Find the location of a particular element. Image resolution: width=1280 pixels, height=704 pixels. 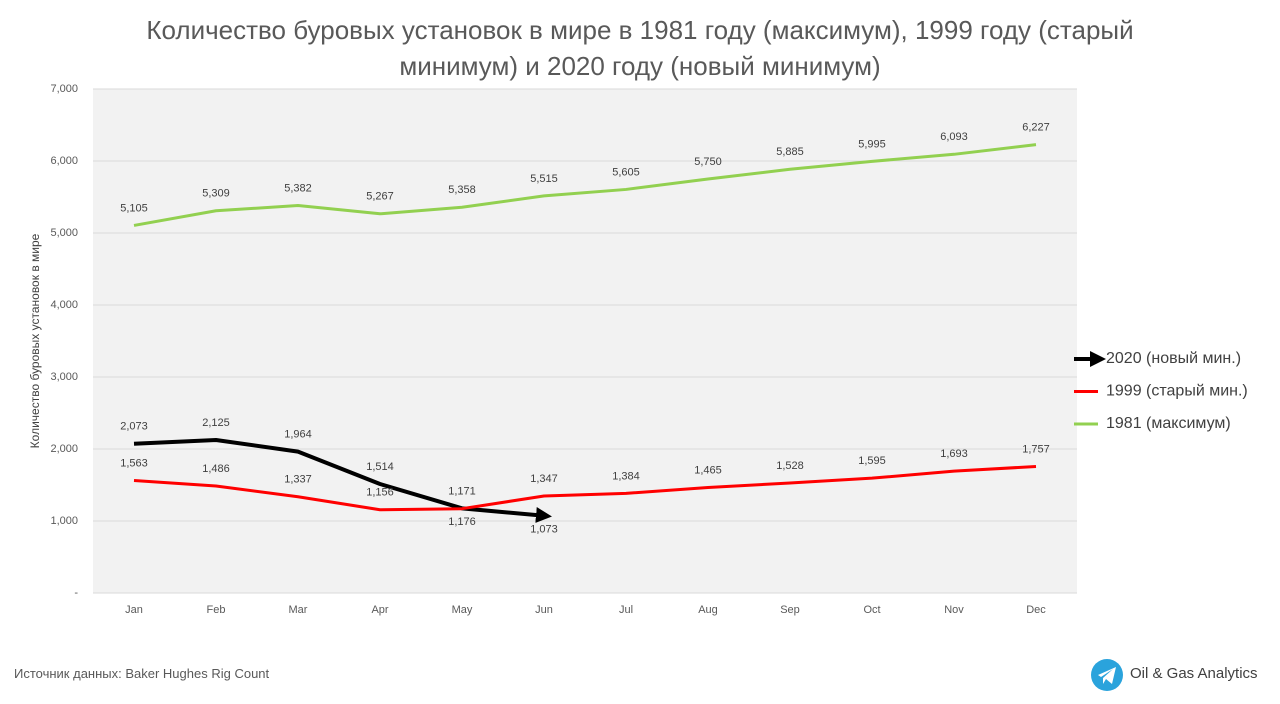

data-label: 2,125 is located at coordinates (216, 423).